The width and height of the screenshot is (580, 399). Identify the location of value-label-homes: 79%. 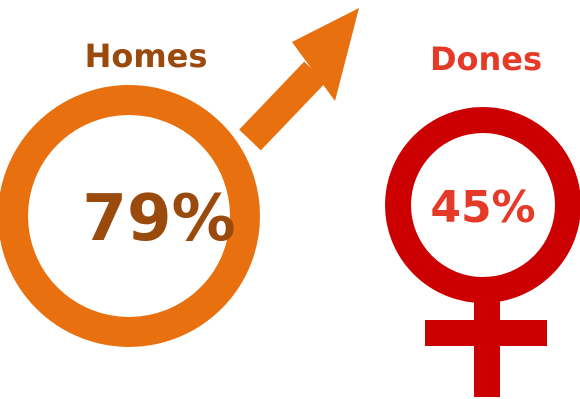
(158, 219).